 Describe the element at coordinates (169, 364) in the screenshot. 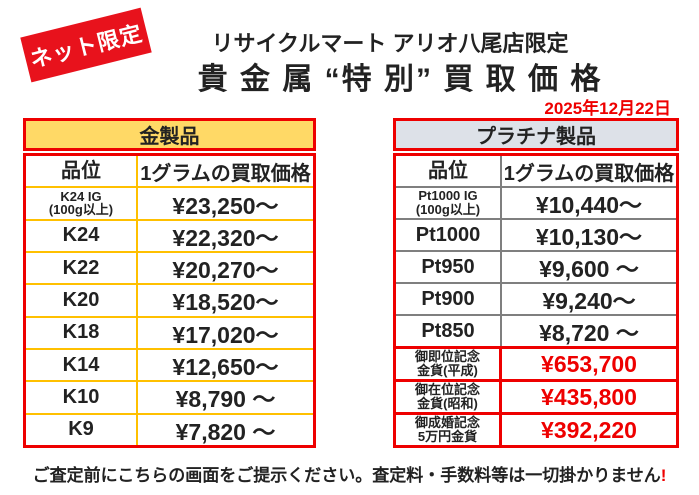

I see `table-row: K14 ¥12,650～` at that location.